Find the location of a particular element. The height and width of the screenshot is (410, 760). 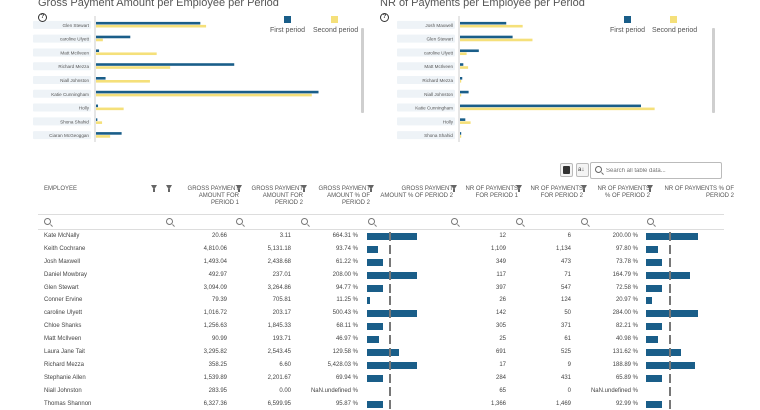

export-button is located at coordinates (566, 170).